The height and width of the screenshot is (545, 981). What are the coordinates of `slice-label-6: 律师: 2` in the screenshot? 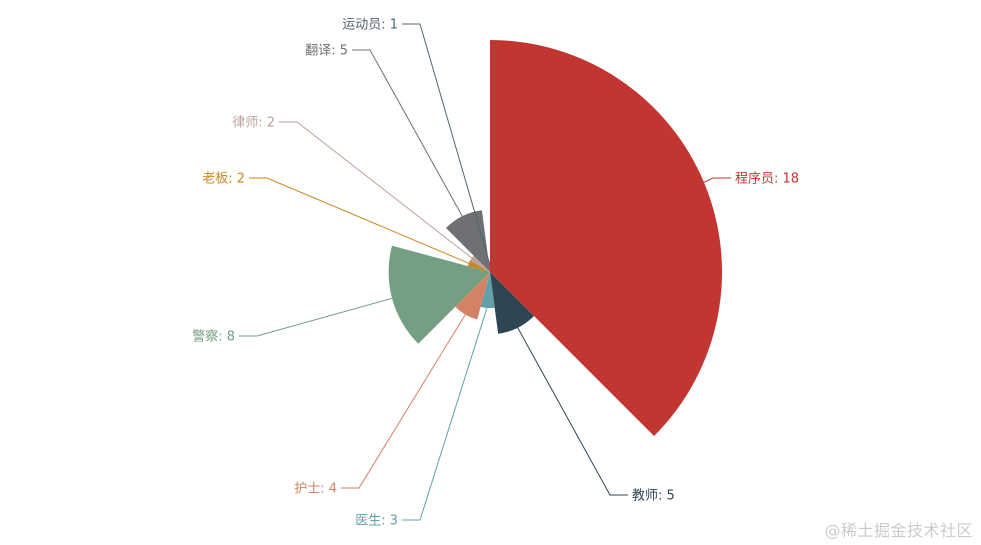 It's located at (253, 123).